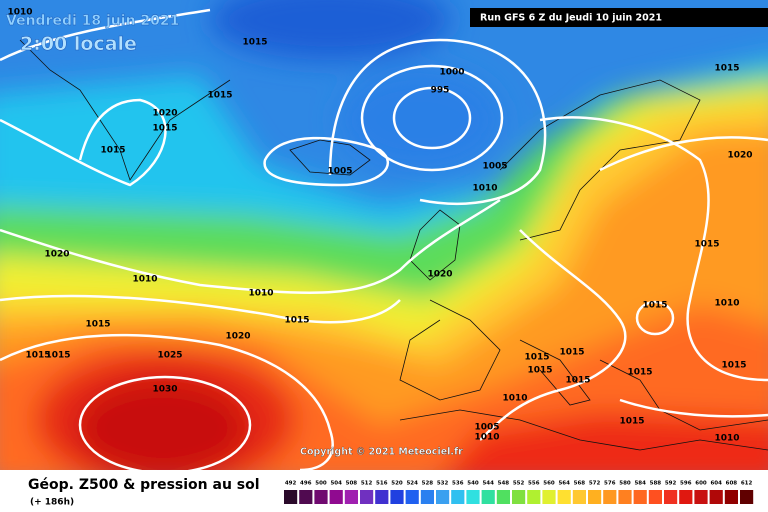 The width and height of the screenshot is (768, 512). I want to click on scandinavia-coast, so click(600, 160).